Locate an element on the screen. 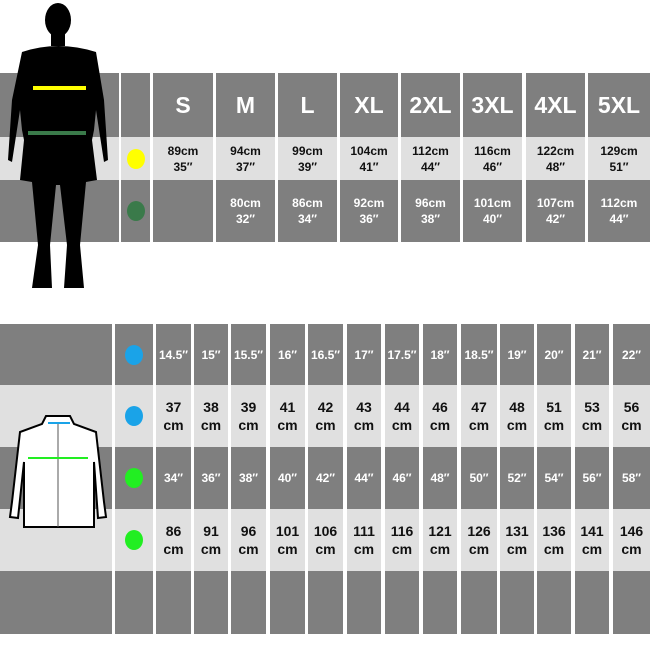 The width and height of the screenshot is (650, 650). table-cell: 89cm 35″ is located at coordinates (183, 158).